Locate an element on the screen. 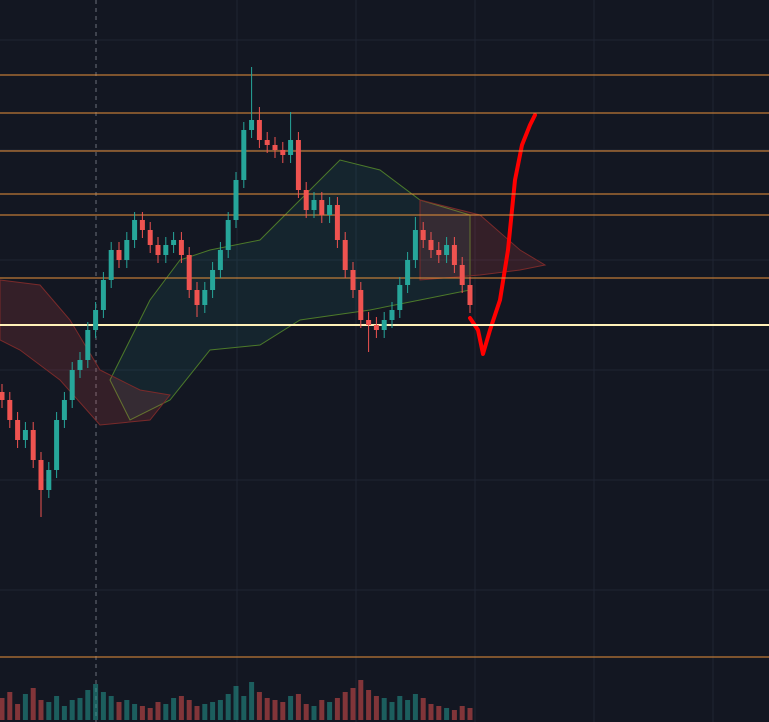 The width and height of the screenshot is (769, 722). cloud is located at coordinates (483, 240).